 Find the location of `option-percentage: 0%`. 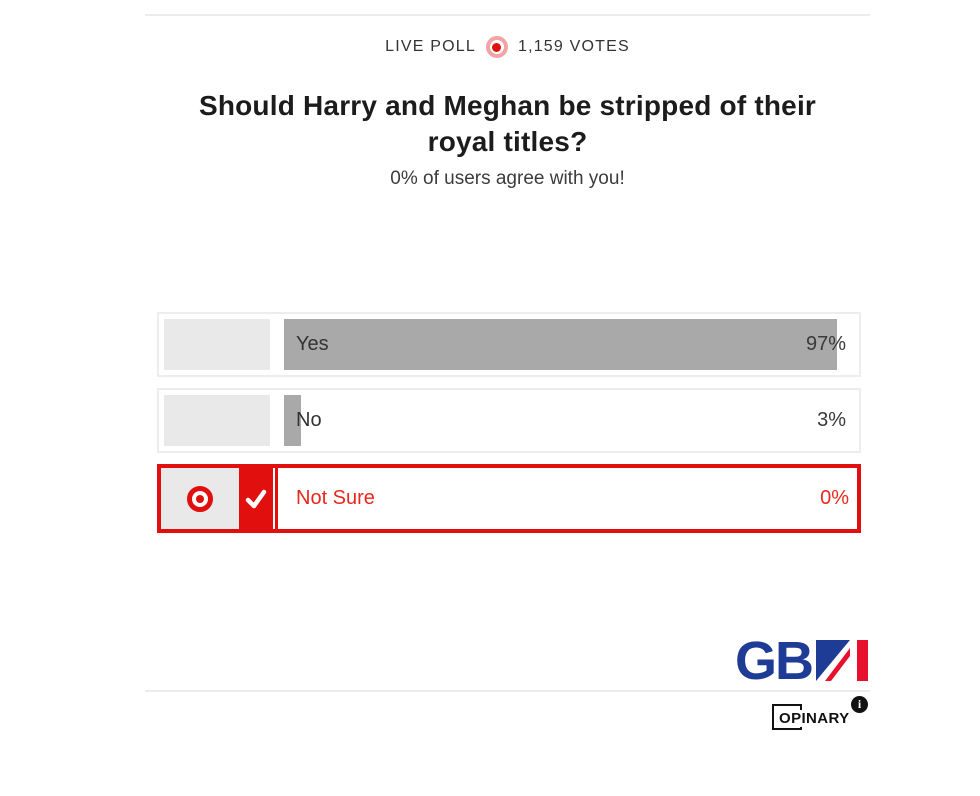

option-percentage: 0% is located at coordinates (834, 498).